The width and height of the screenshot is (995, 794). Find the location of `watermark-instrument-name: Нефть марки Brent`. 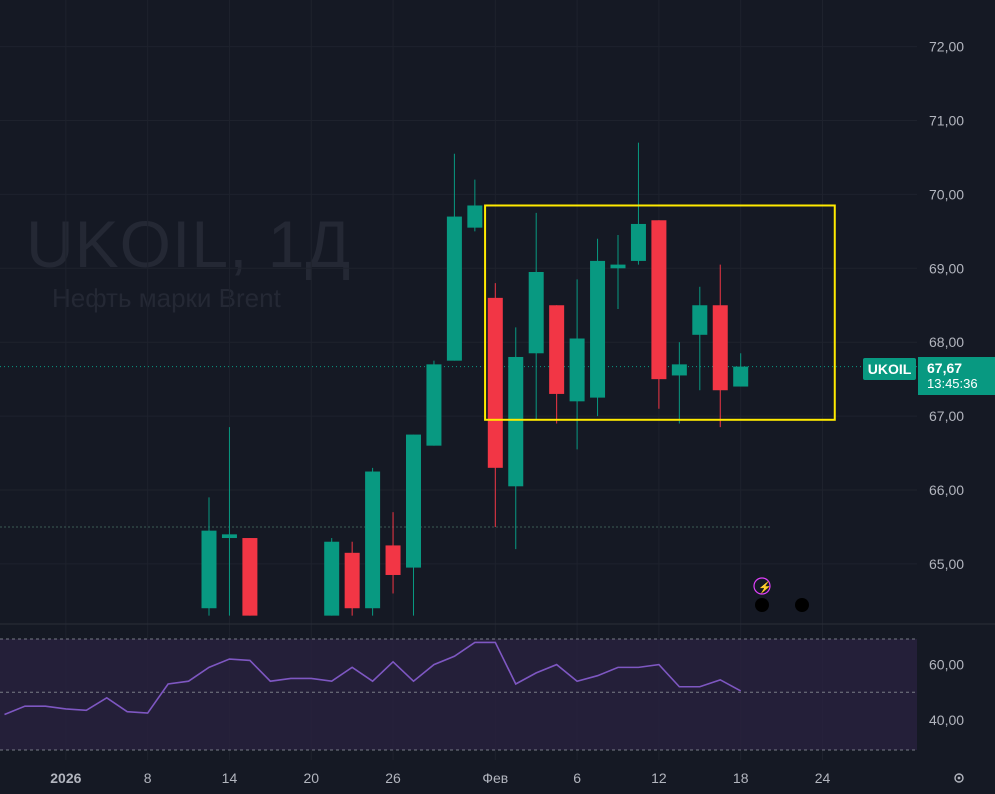

watermark-instrument-name: Нефть марки Brent is located at coordinates (166, 298).